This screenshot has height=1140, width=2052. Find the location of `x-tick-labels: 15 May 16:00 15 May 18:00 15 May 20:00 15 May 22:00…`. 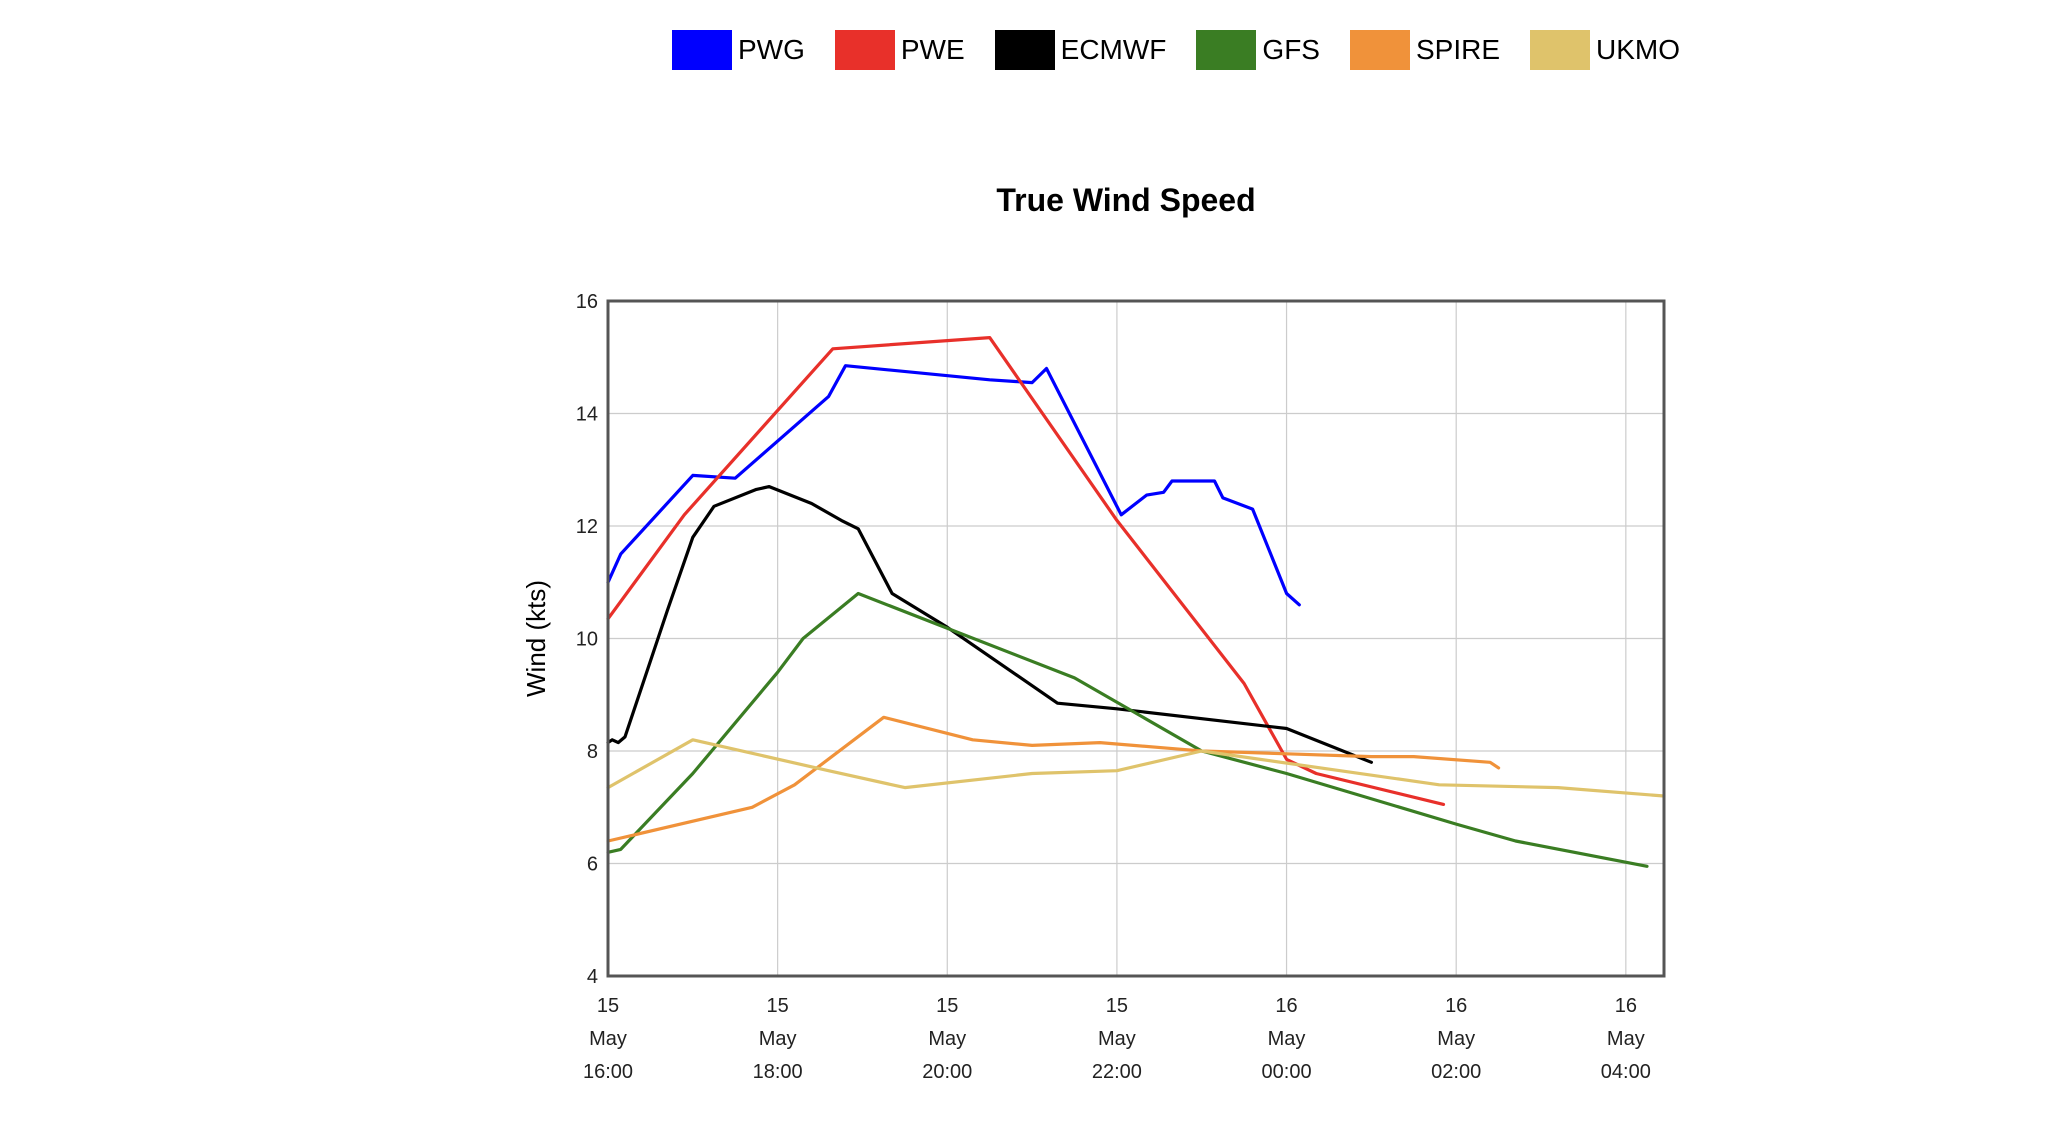

x-tick-labels: 15 May 16:00 15 May 18:00 15 May 20:00 15 May 22:00… is located at coordinates (1117, 1039).